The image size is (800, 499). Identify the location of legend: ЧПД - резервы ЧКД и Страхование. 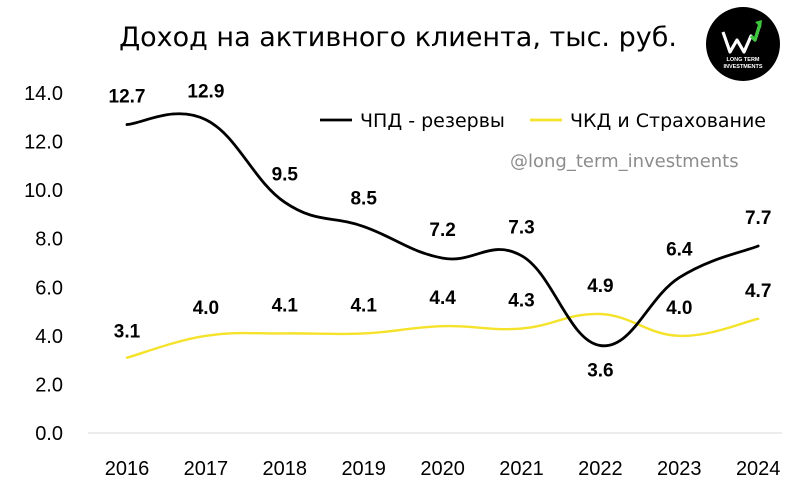
(543, 121).